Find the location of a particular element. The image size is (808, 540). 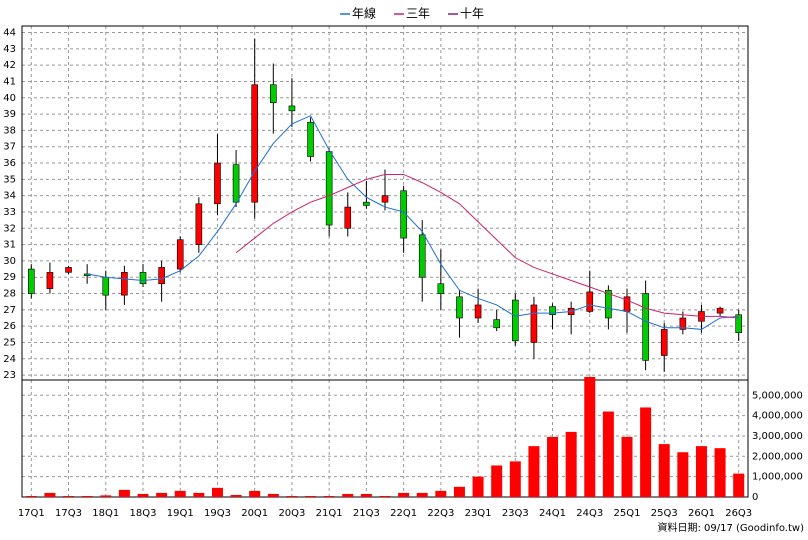

x-tick-label: 24Q1 is located at coordinates (552, 513).